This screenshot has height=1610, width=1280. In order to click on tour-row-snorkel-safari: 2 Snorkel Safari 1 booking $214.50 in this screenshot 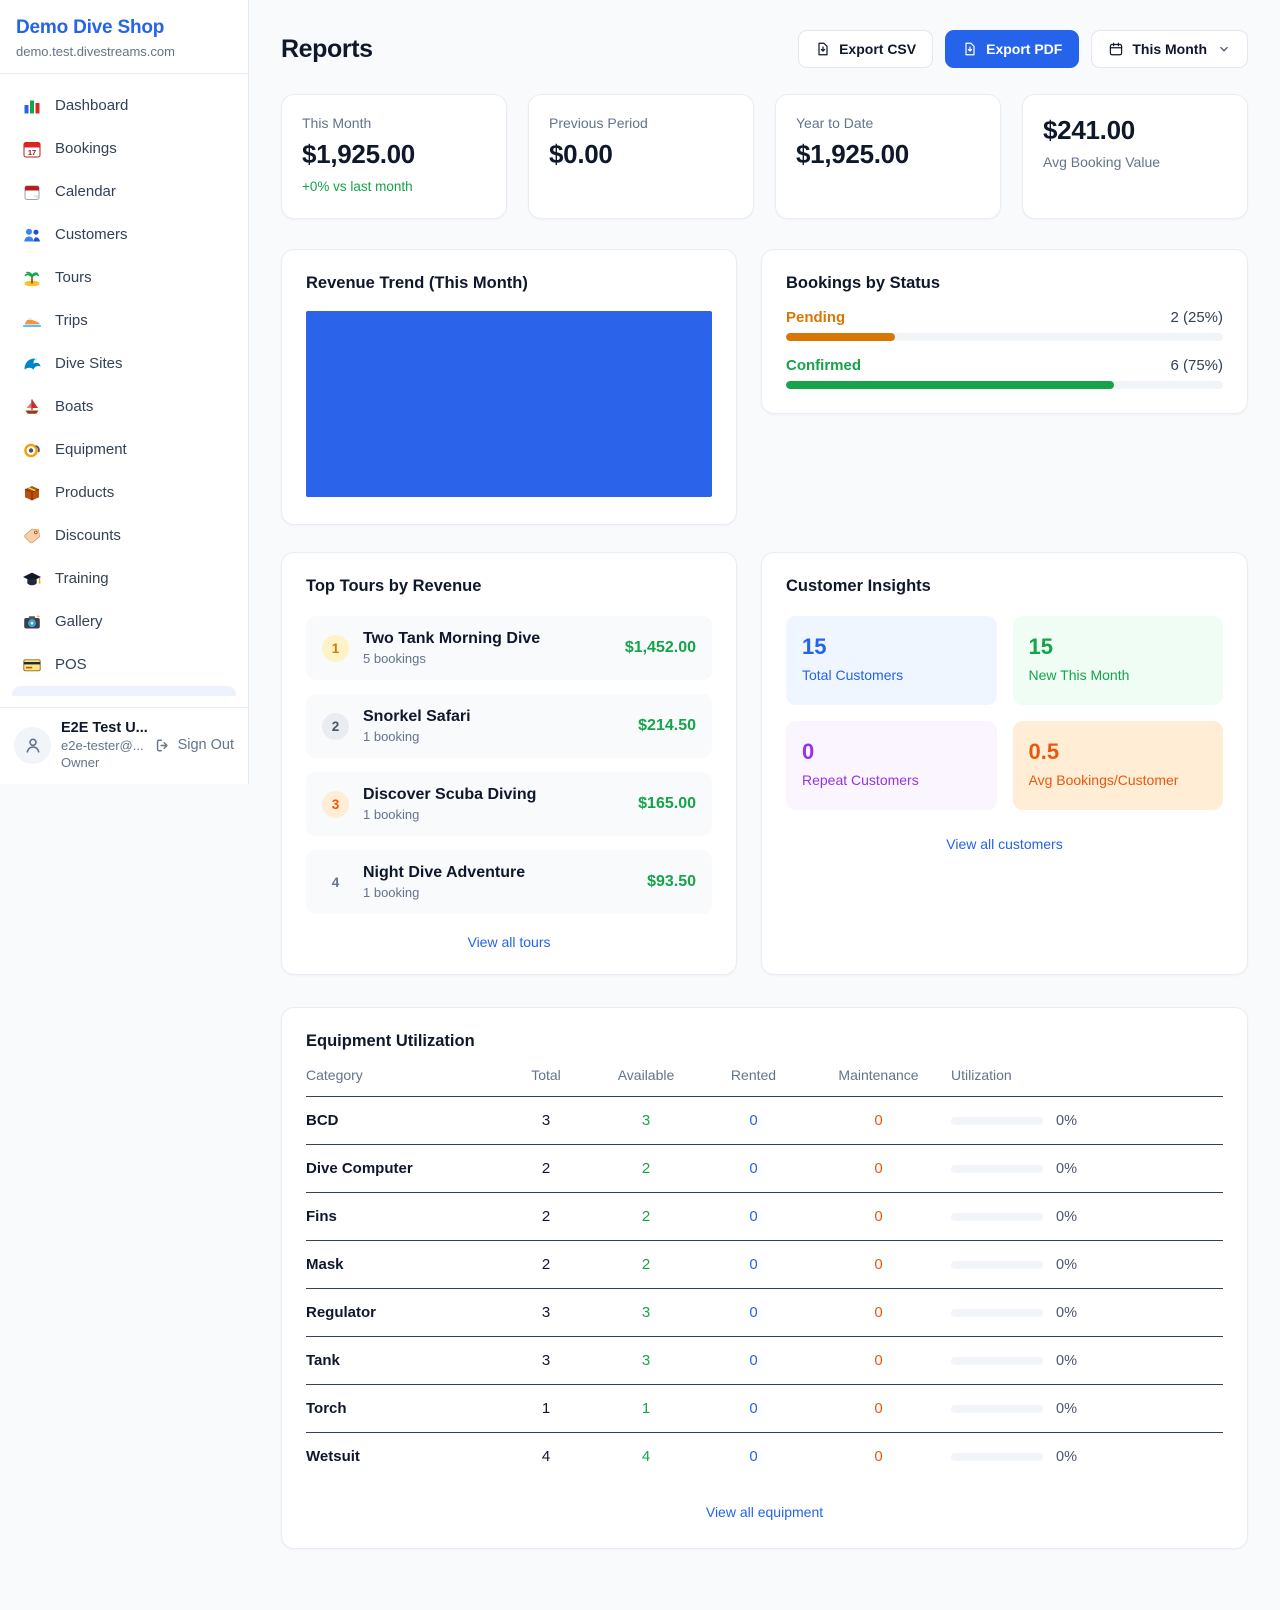, I will do `click(509, 726)`.